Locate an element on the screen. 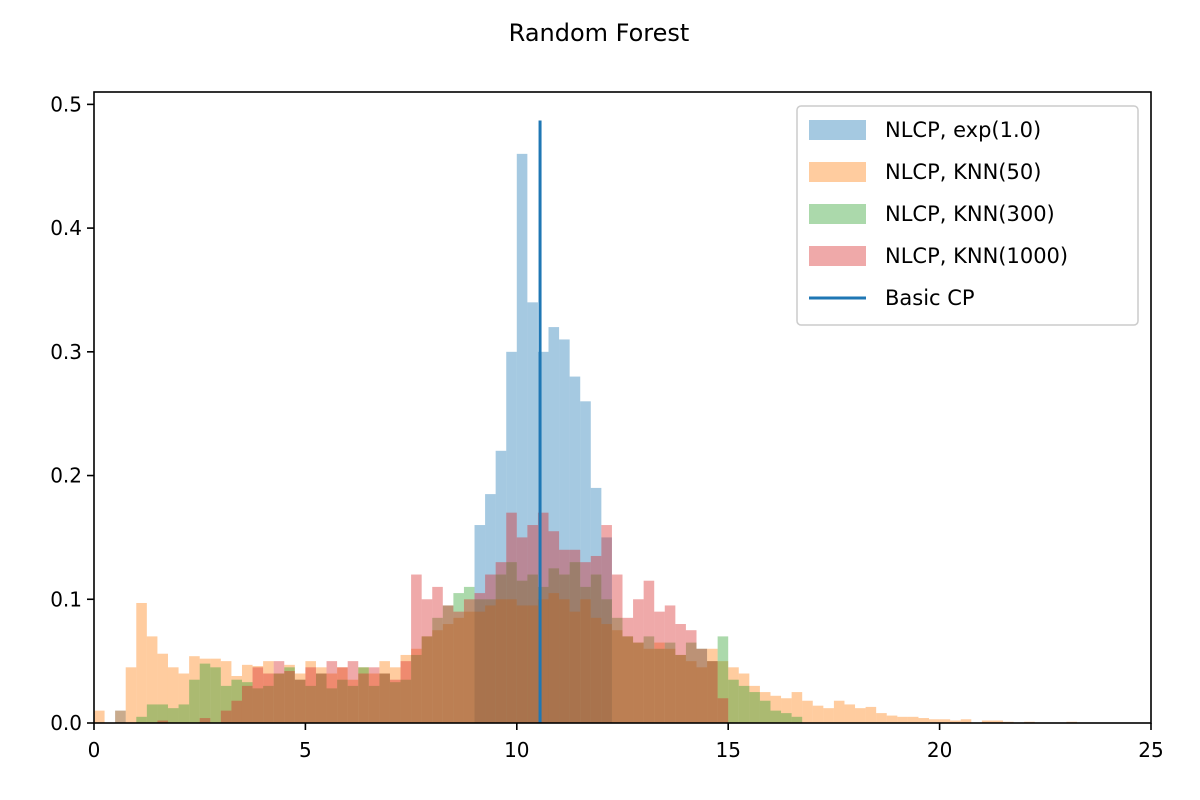 The height and width of the screenshot is (800, 1200). x-tick-label: 20 is located at coordinates (939, 750).